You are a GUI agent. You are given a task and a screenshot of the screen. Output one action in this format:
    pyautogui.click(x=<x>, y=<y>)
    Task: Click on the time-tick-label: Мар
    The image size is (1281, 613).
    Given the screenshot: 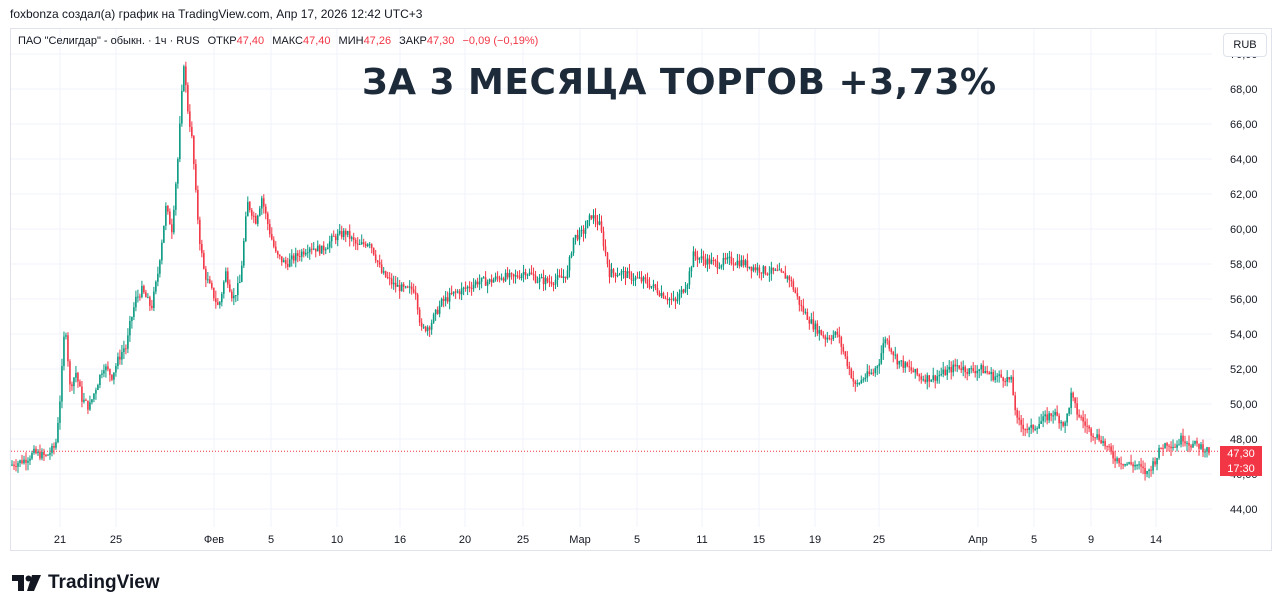 What is the action you would take?
    pyautogui.click(x=580, y=540)
    